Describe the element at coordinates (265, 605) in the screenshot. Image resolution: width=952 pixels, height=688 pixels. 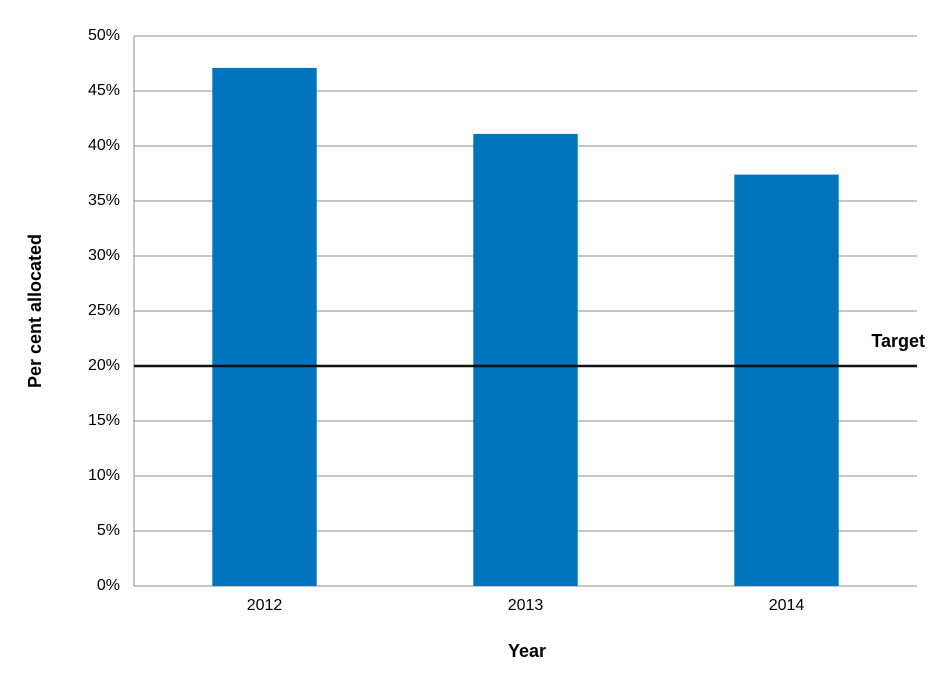
I see `x-tick-label: 2012` at that location.